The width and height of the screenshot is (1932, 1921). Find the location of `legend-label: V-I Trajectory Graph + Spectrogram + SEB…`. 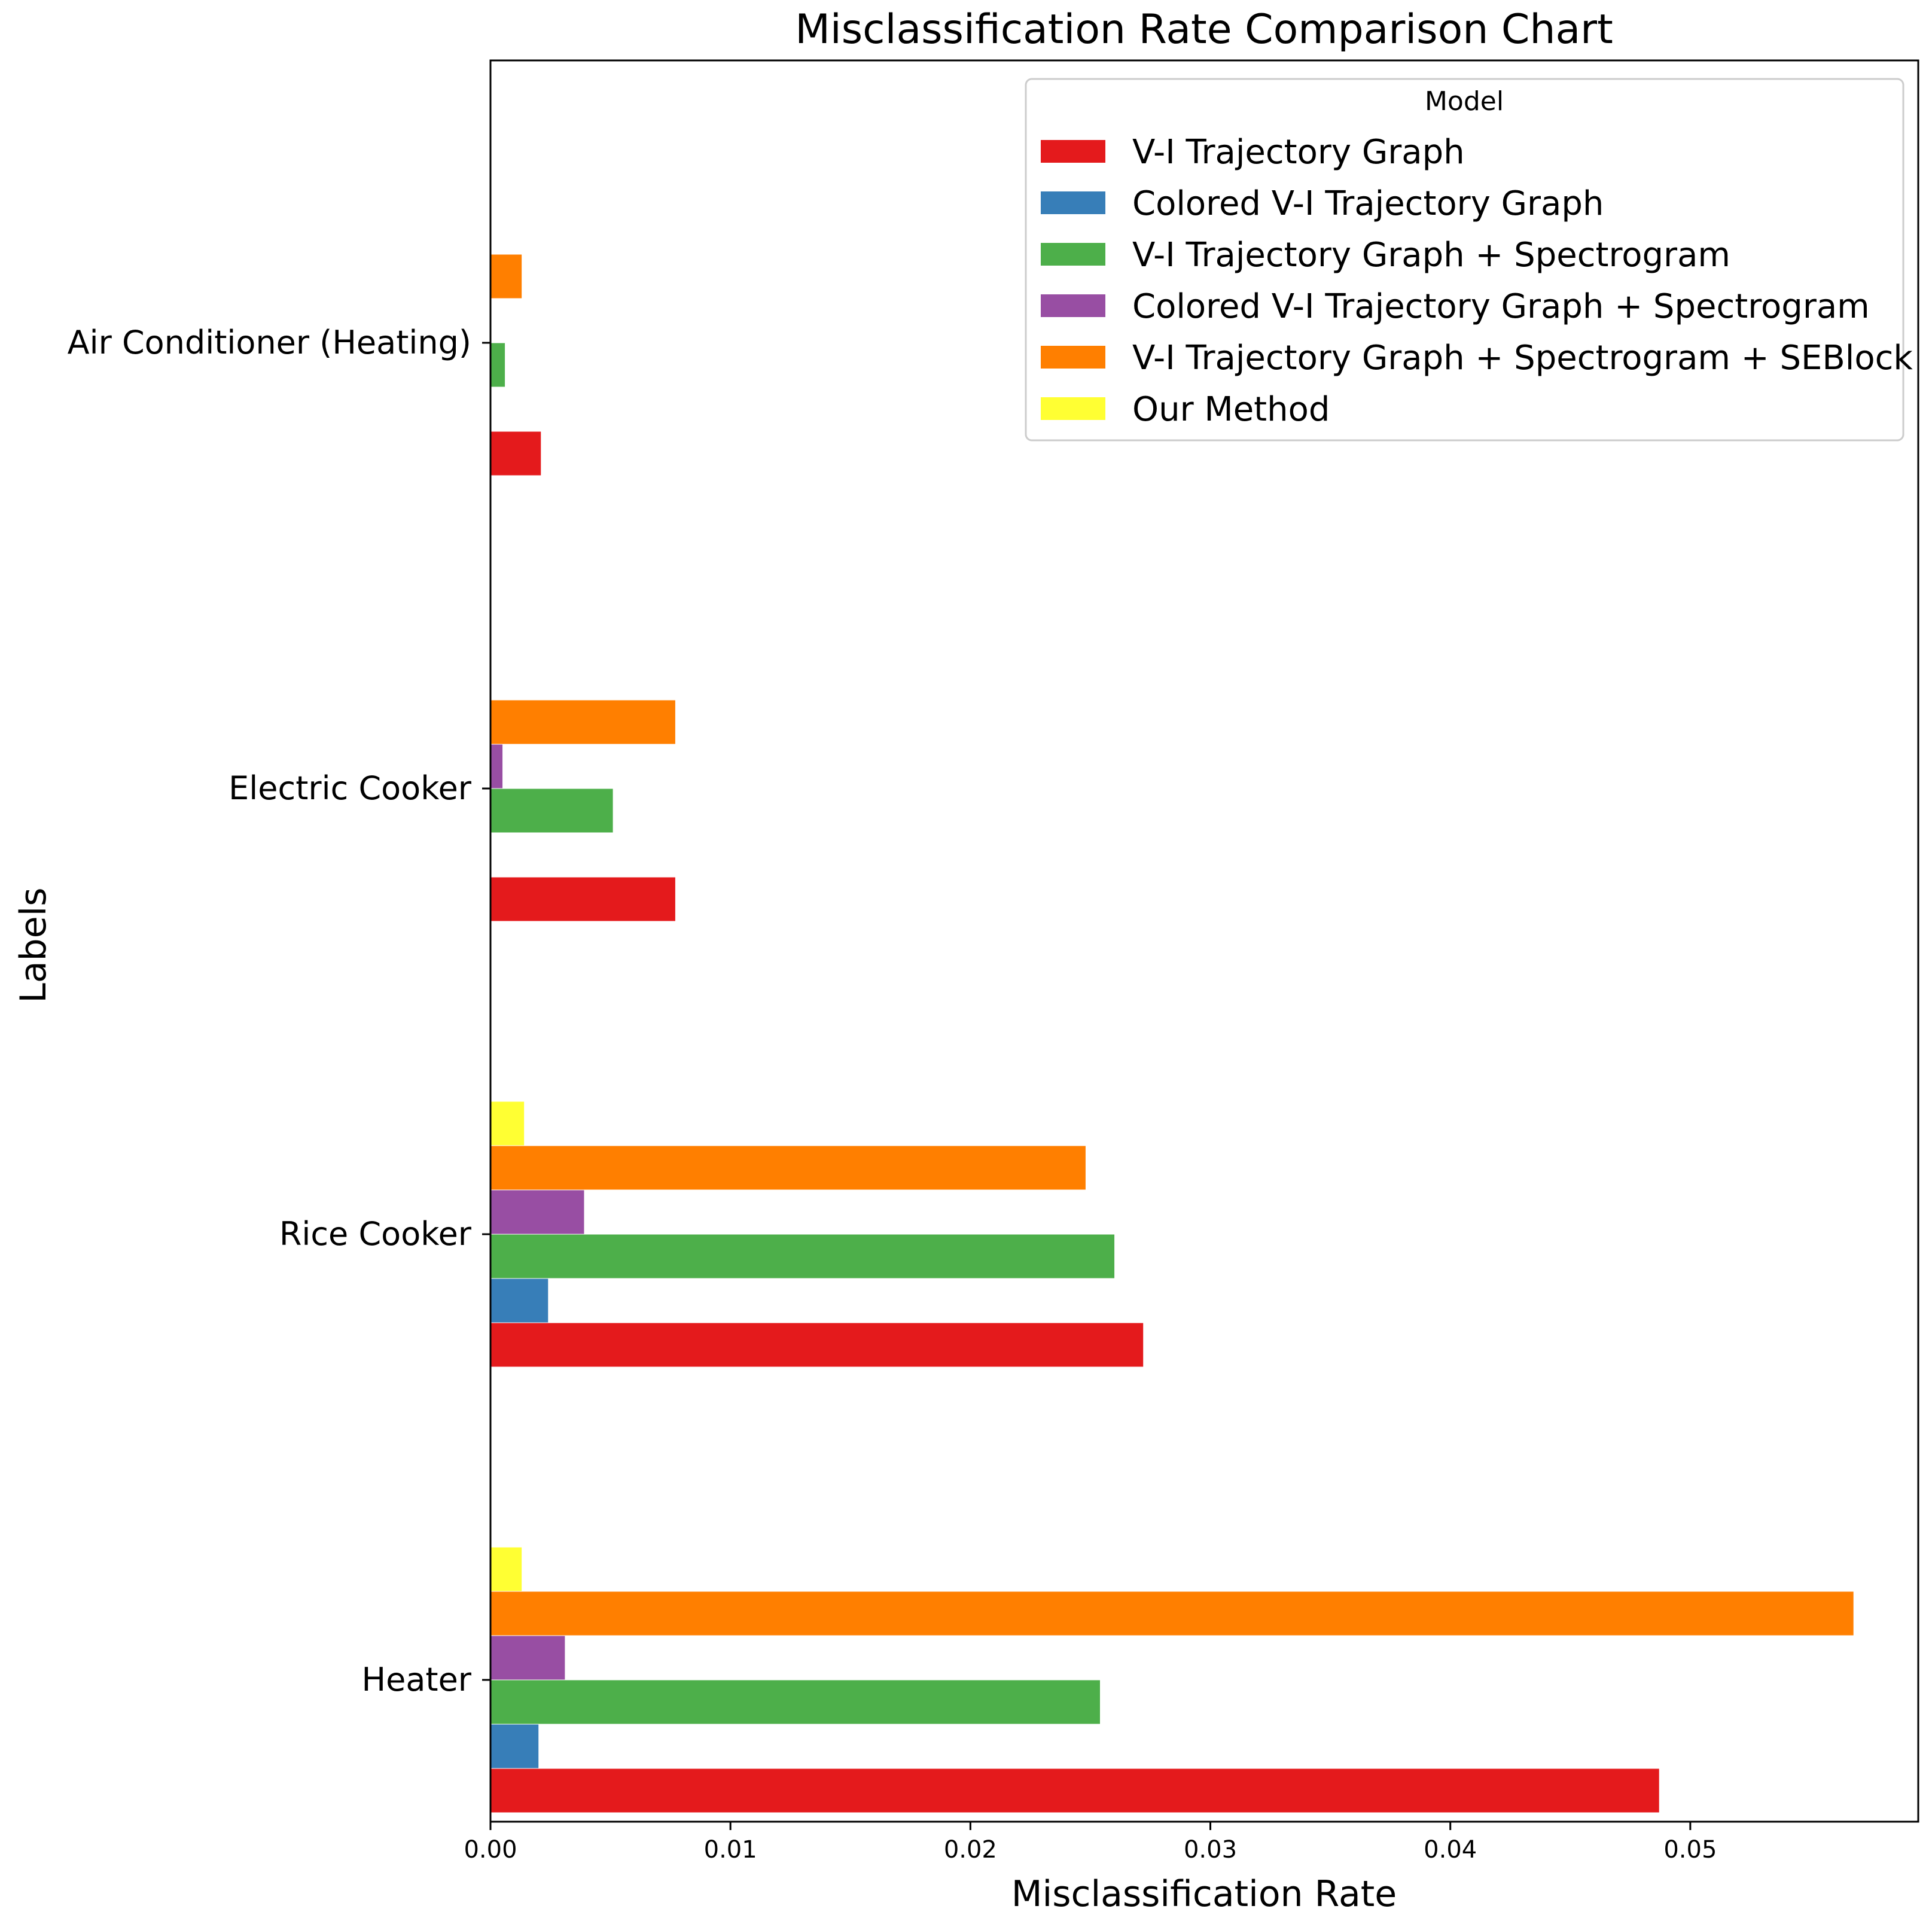

legend-label: V-I Trajectory Graph + Spectrogram + SEB… is located at coordinates (1522, 358).